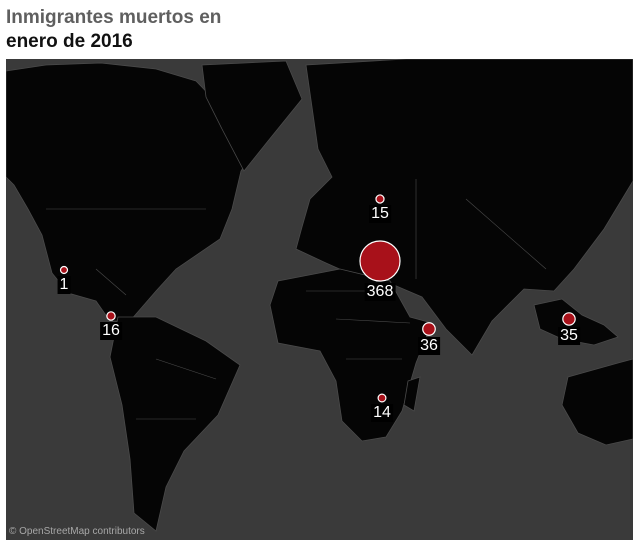 Image resolution: width=638 pixels, height=545 pixels. I want to click on africa-landmass, so click(351, 355).